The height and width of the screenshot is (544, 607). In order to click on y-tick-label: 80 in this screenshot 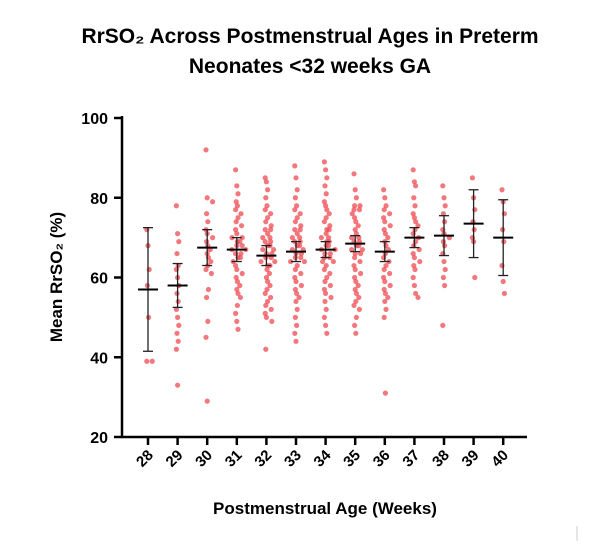, I will do `click(99, 199)`.